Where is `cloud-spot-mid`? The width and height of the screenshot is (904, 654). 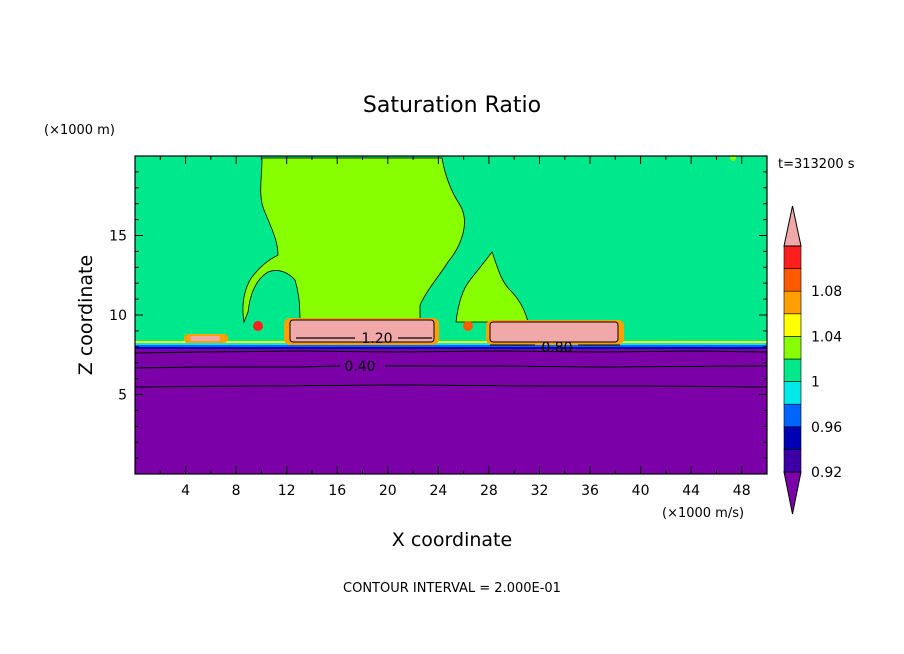 cloud-spot-mid is located at coordinates (468, 326).